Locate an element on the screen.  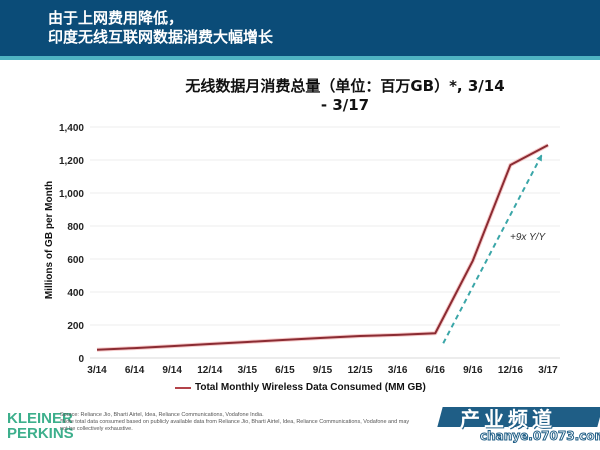
x-tick-label: 9/16 is located at coordinates (473, 370).